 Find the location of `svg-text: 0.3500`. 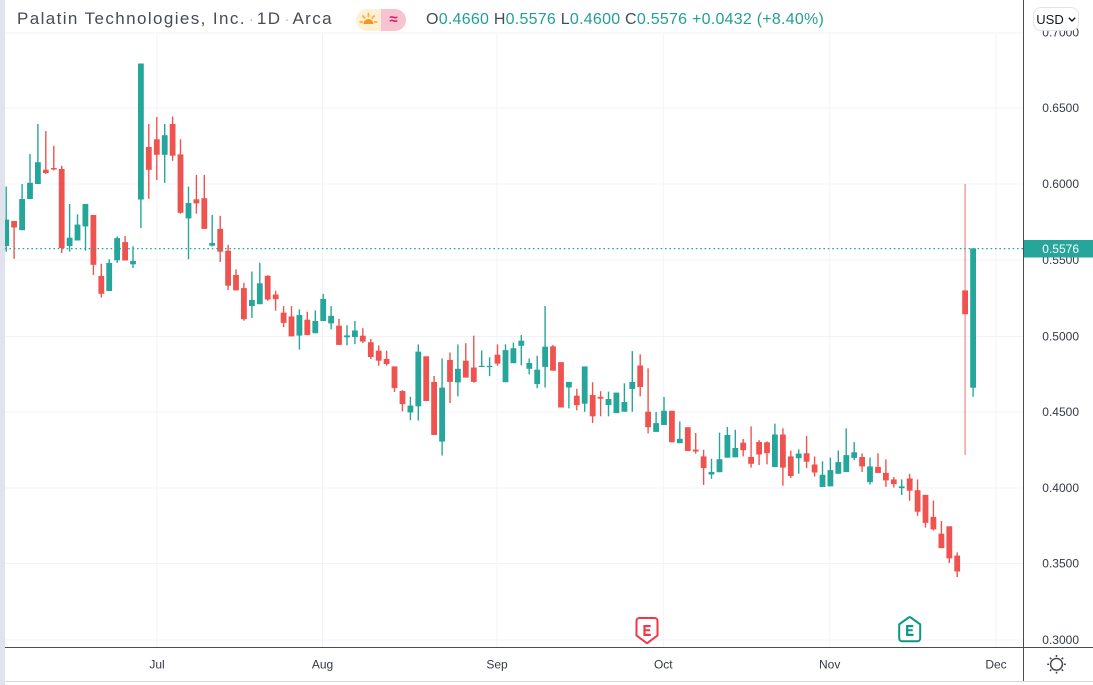

svg-text: 0.3500 is located at coordinates (1060, 564).